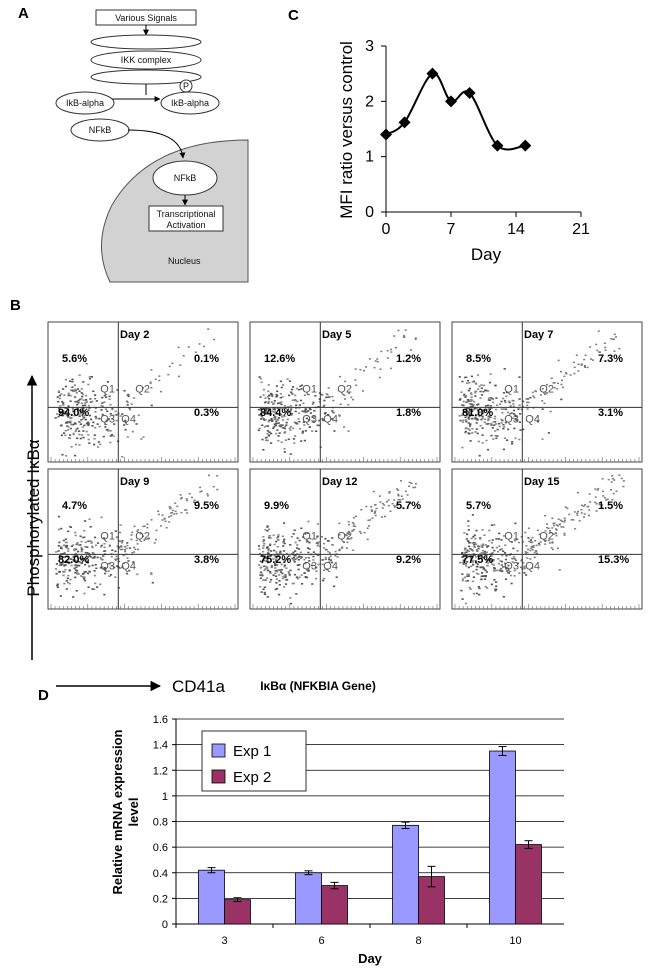 Image resolution: width=651 pixels, height=970 pixels. I want to click on ikb-phospho-label: IkB-alpha, so click(190, 103).